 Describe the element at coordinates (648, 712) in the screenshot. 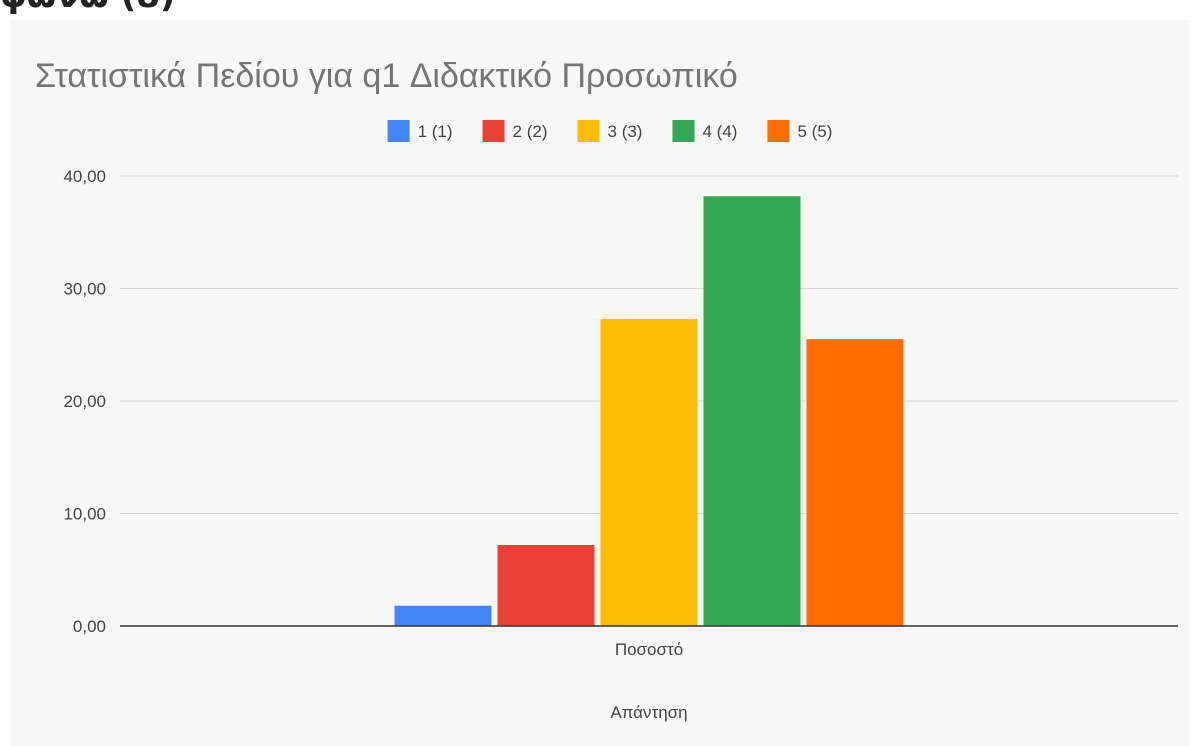

I see `x-axis-title: Απάντηση` at that location.